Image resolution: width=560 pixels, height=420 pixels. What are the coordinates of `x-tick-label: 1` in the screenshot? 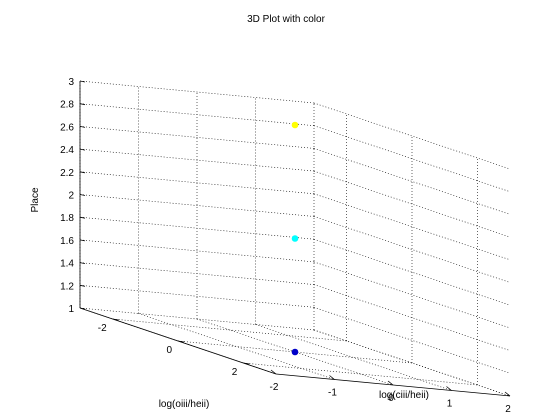 It's located at (450, 404).